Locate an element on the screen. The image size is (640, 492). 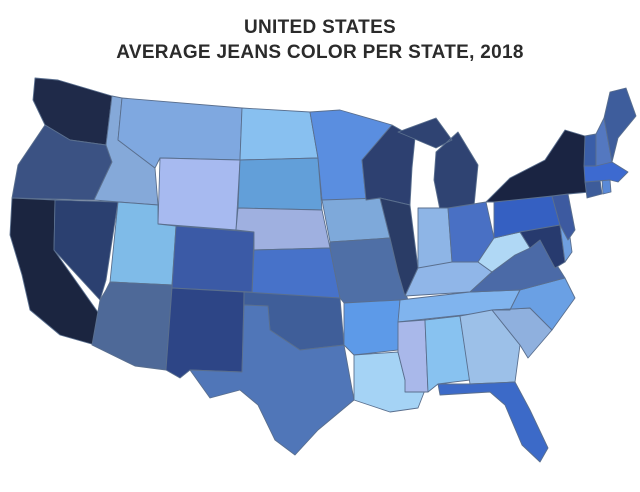
state-RI is located at coordinates (606, 187).